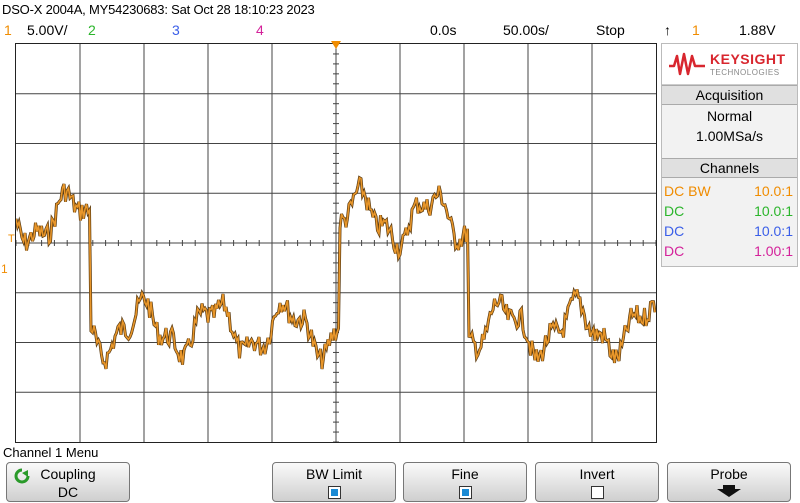 Image resolution: width=800 pixels, height=503 pixels. Describe the element at coordinates (11, 239) in the screenshot. I see `trigger-level-marker: T` at that location.